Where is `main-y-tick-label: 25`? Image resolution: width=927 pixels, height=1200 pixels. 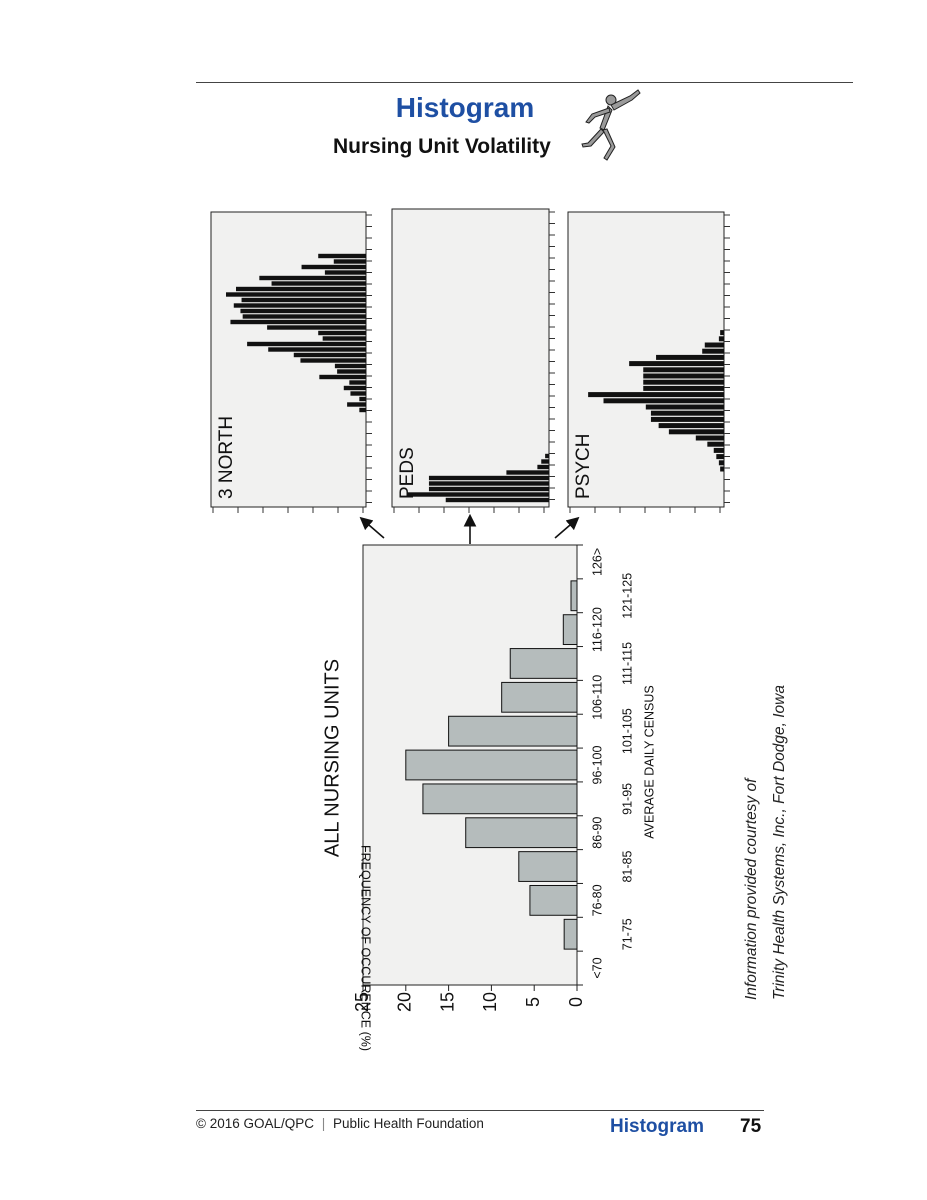 main-y-tick-label: 25 is located at coordinates (362, 1002).